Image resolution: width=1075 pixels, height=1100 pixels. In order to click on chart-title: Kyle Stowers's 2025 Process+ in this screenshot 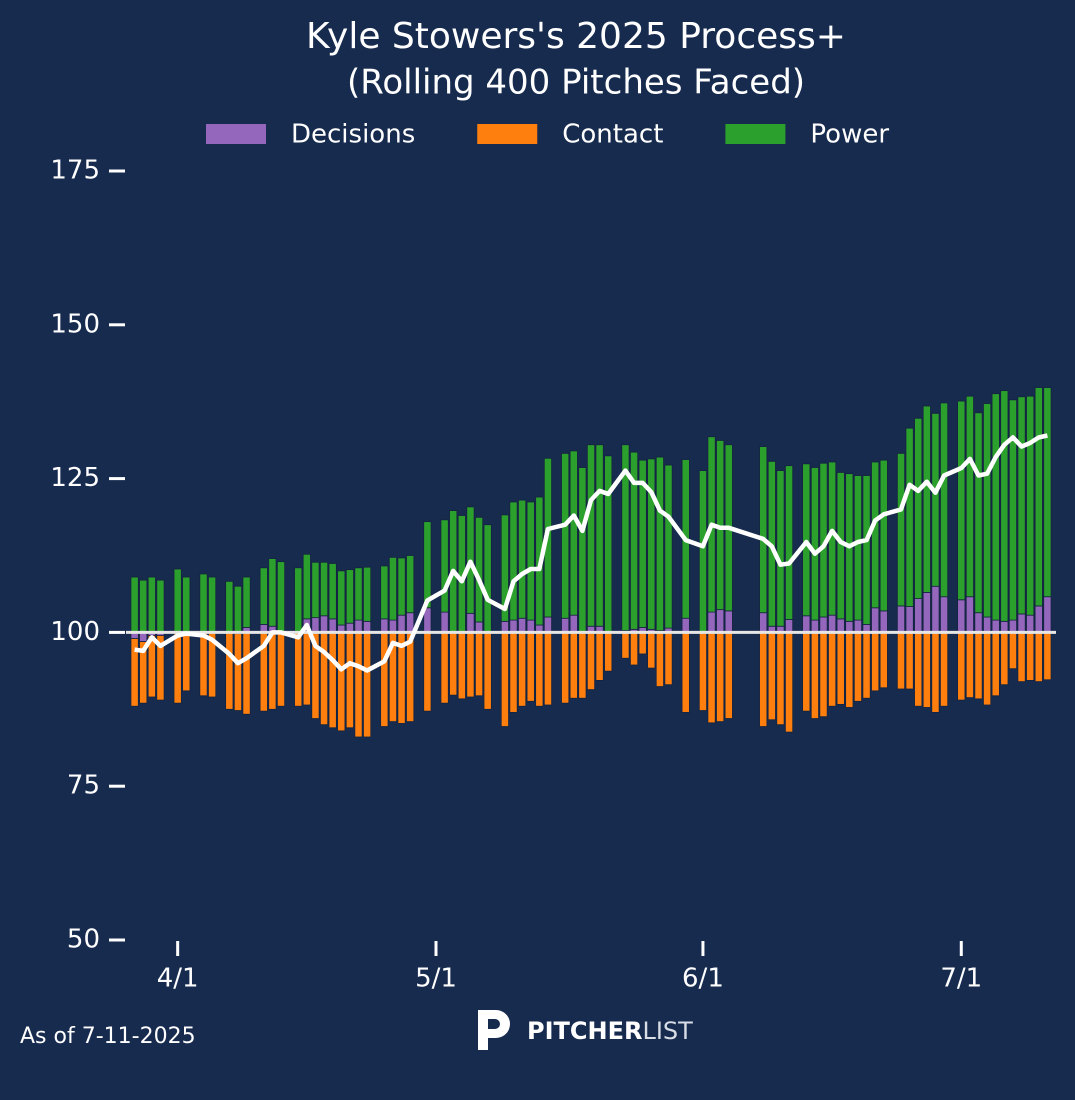, I will do `click(576, 36)`.